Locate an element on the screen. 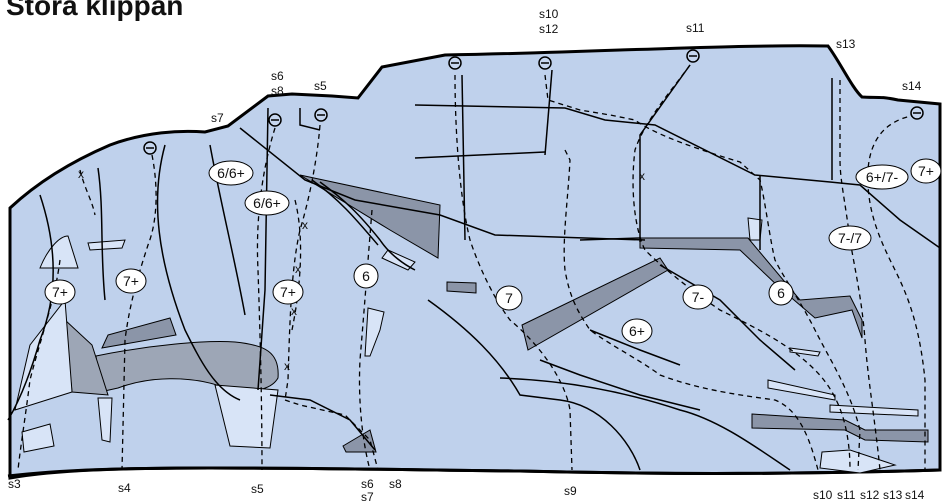 The height and width of the screenshot is (503, 946). ground-line is located at coordinates (474, 472).